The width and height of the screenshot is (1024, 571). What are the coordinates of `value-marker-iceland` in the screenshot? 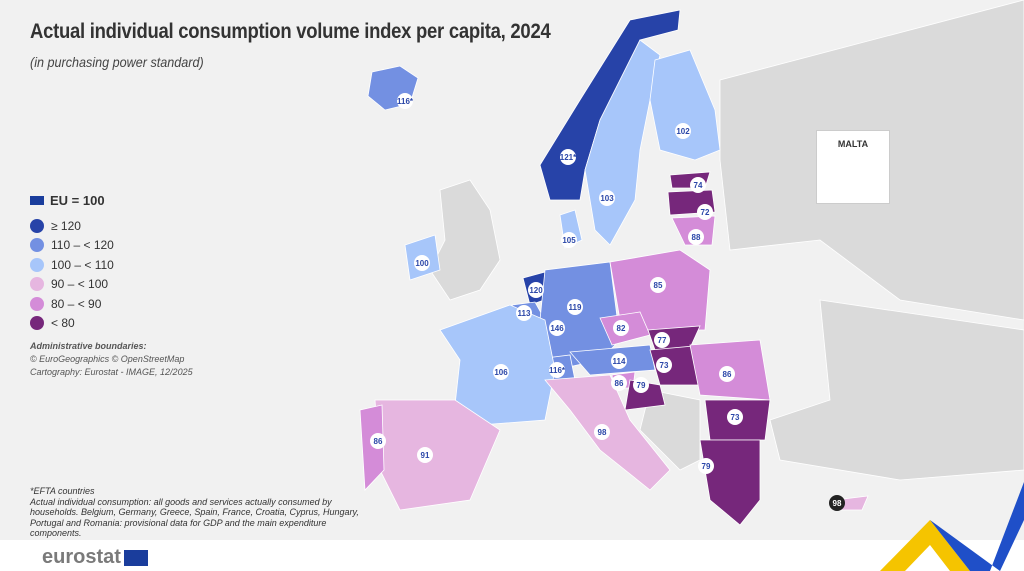 It's located at (405, 101).